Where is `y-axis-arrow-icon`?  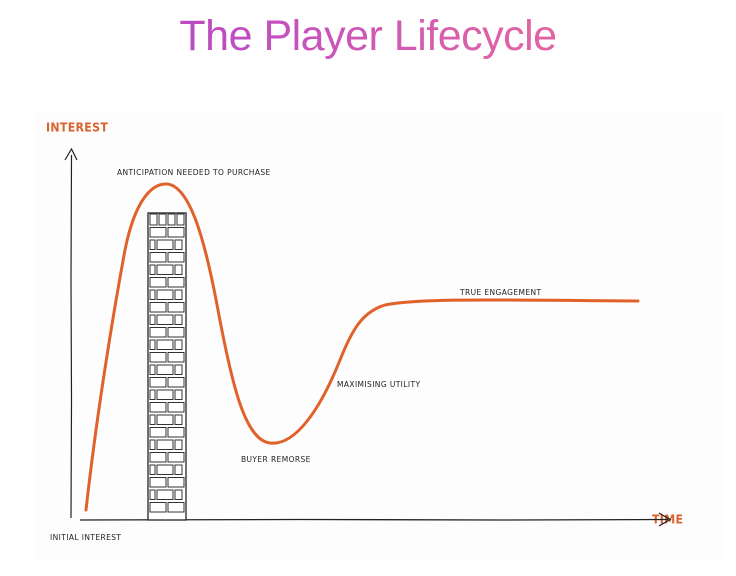
y-axis-arrow-icon is located at coordinates (71, 154).